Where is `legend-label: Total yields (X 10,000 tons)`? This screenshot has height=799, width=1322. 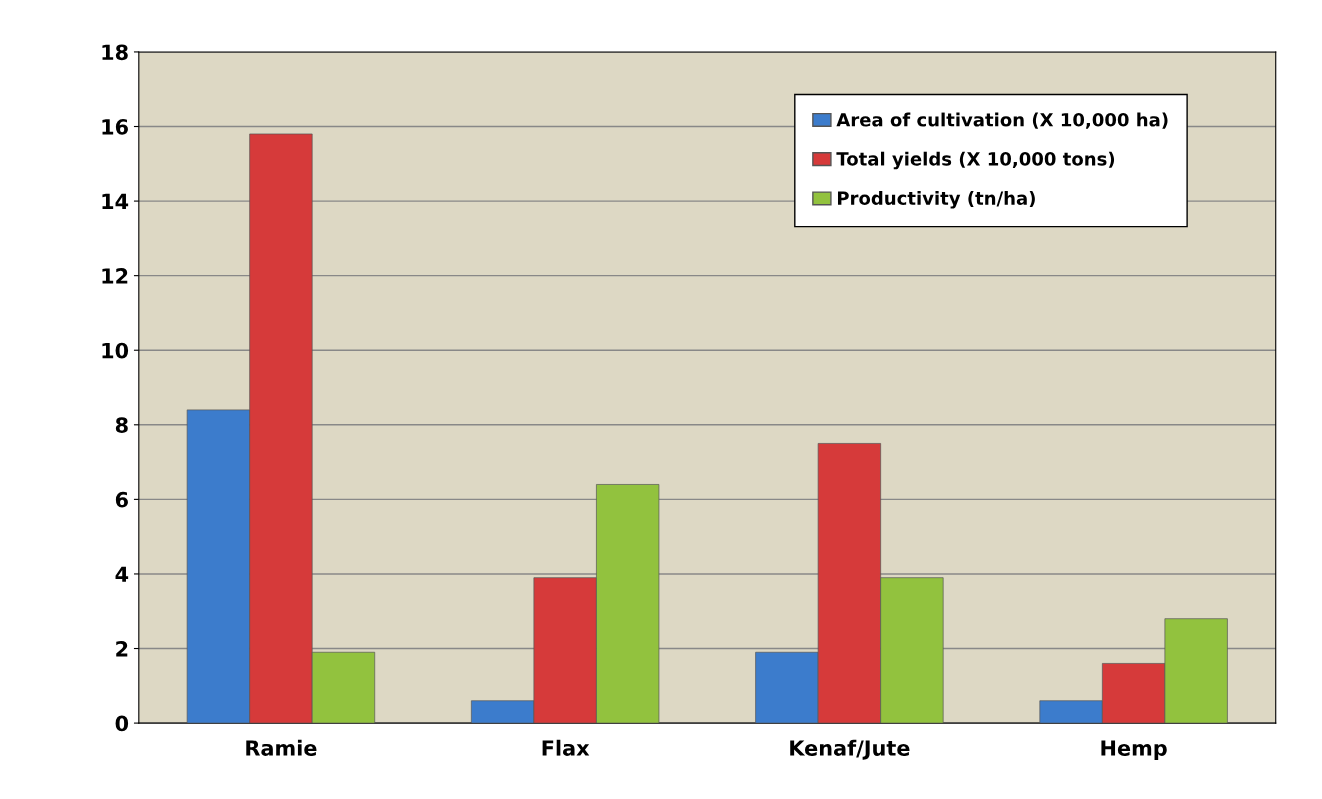 legend-label: Total yields (X 10,000 tons) is located at coordinates (975, 160).